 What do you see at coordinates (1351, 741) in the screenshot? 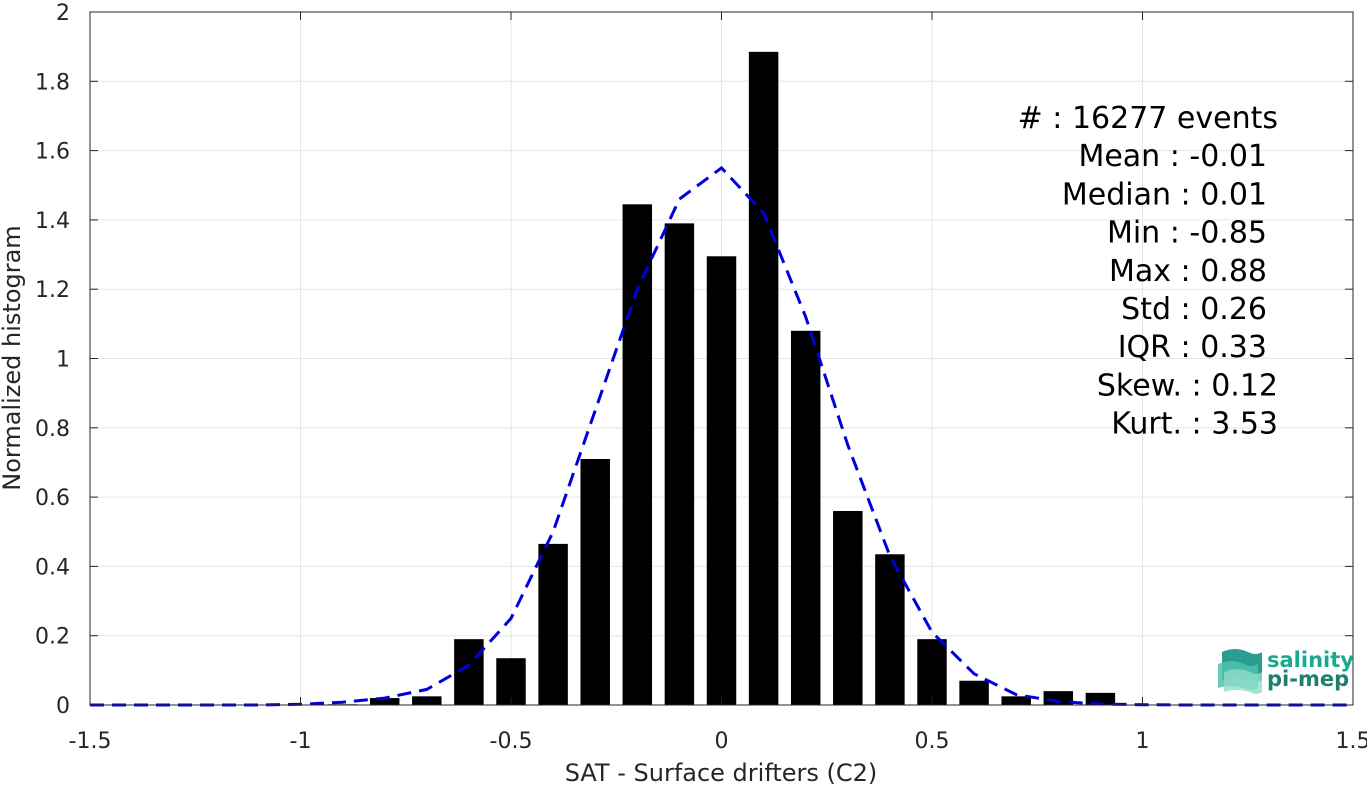
I see `x-tick-label: 1.5` at bounding box center [1351, 741].